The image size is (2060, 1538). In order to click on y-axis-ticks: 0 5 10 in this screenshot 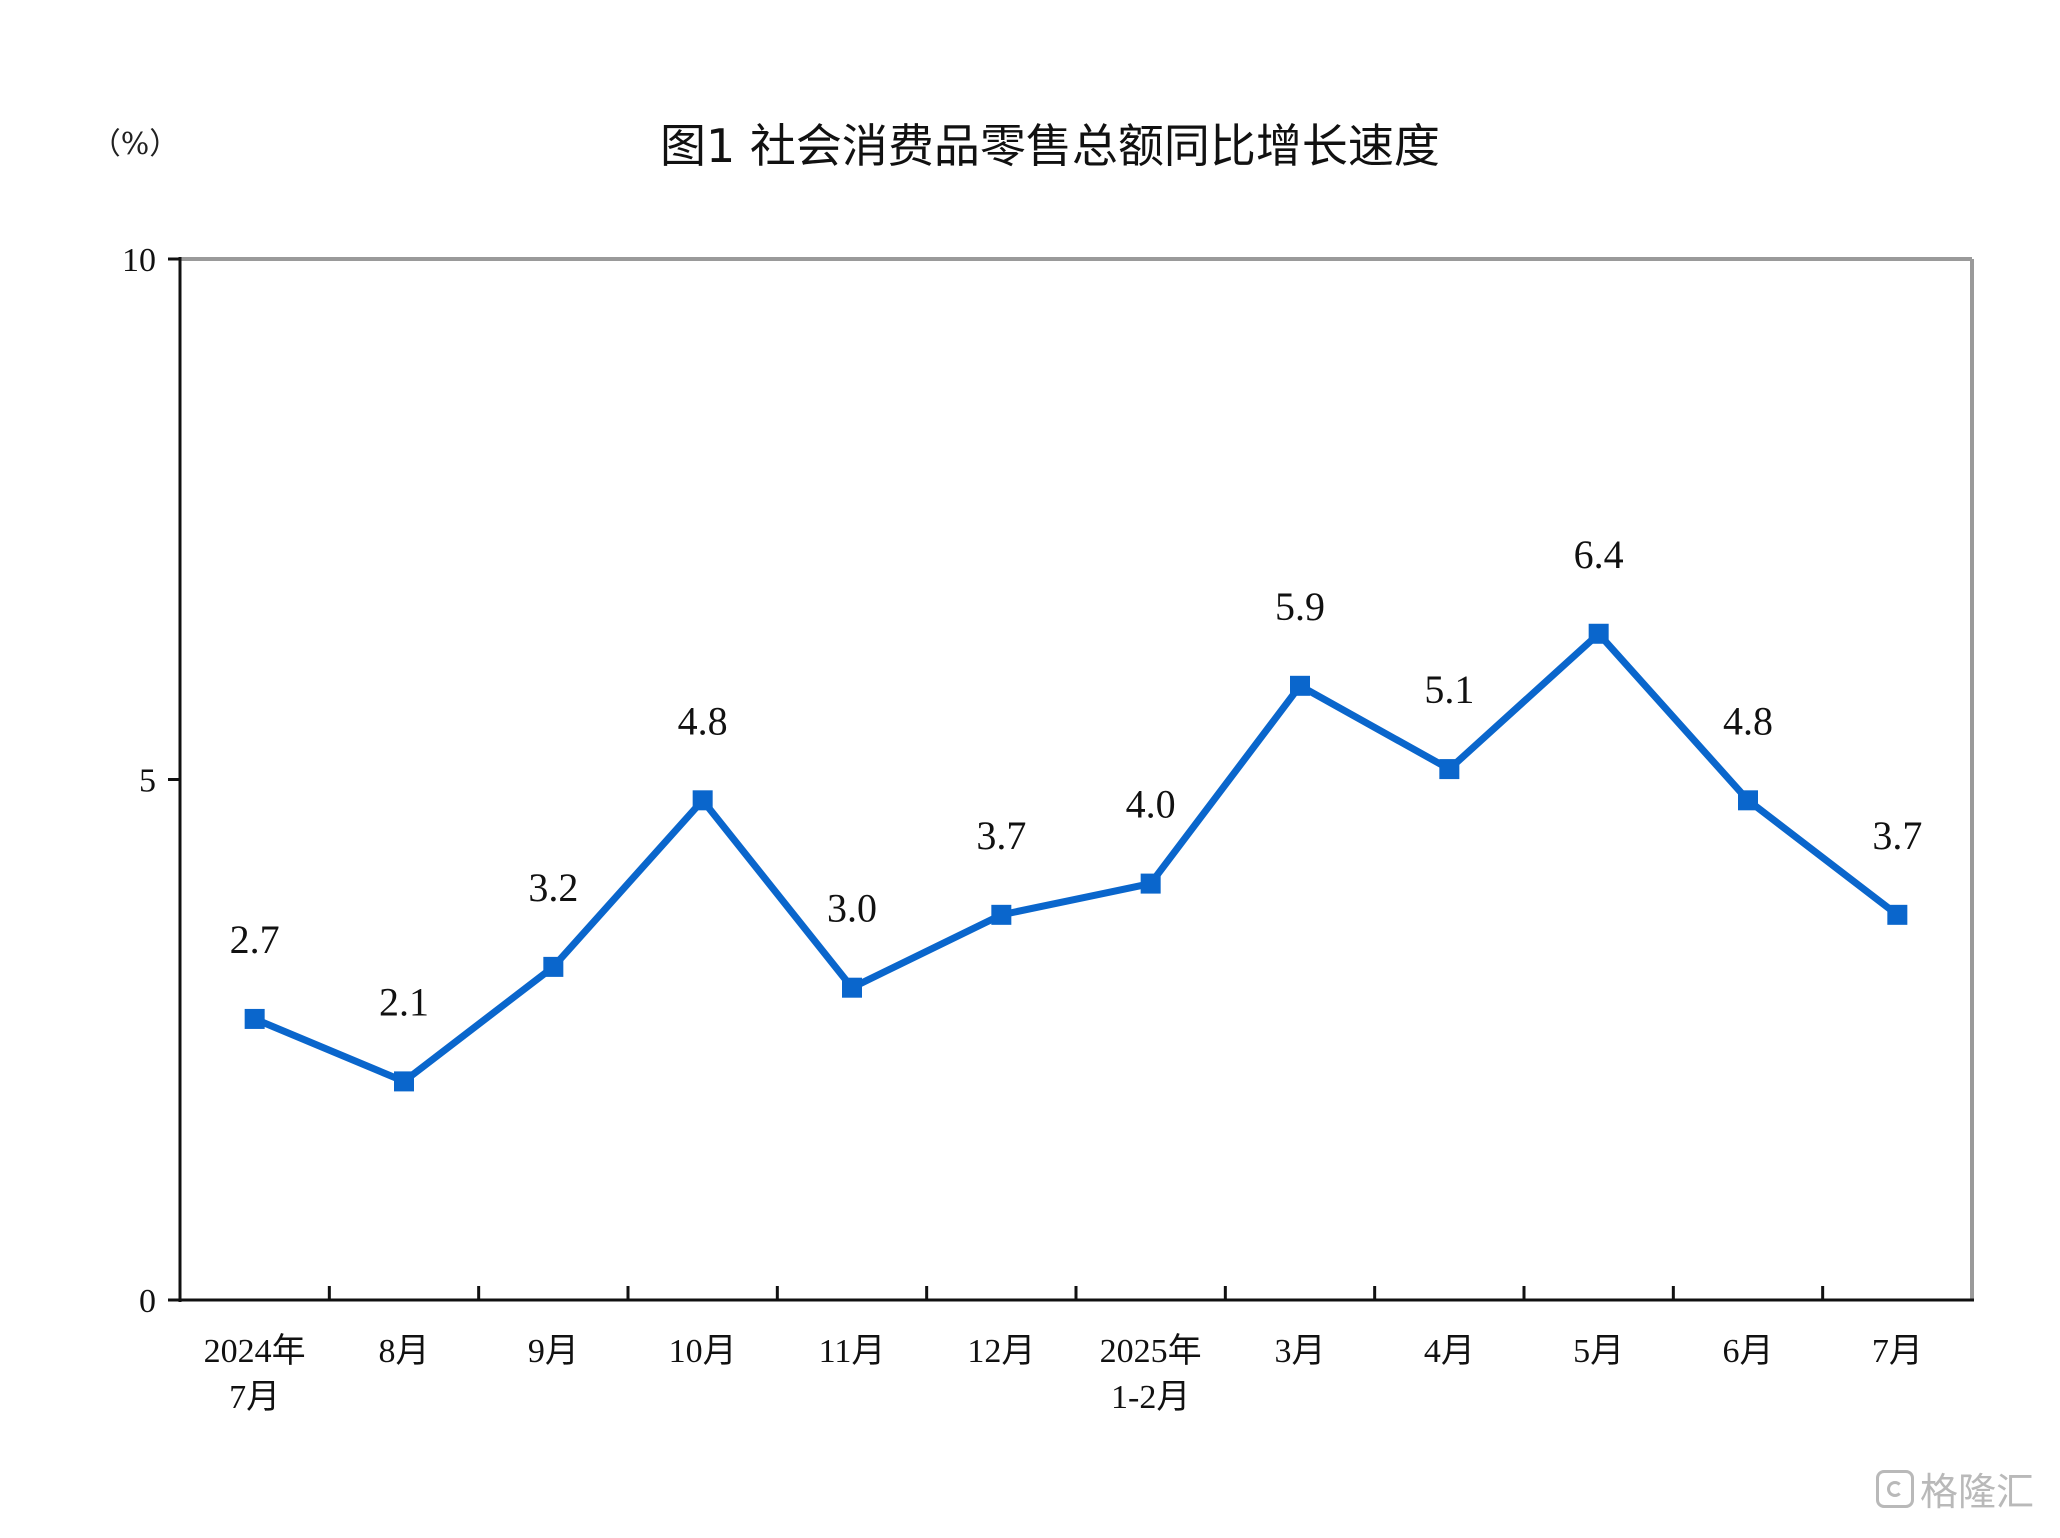, I will do `click(151, 781)`.